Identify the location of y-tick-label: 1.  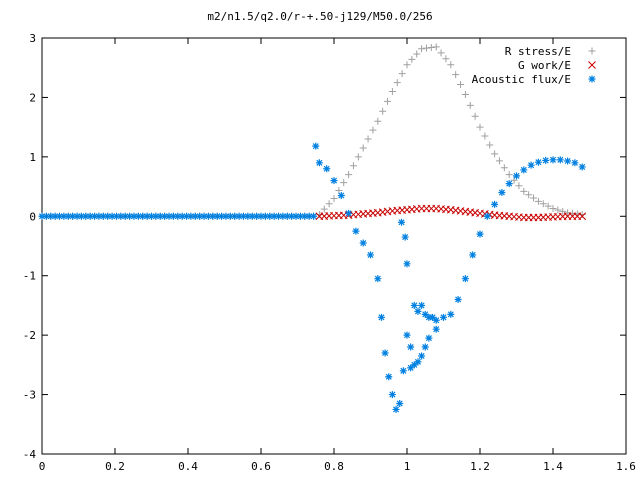
(32, 157).